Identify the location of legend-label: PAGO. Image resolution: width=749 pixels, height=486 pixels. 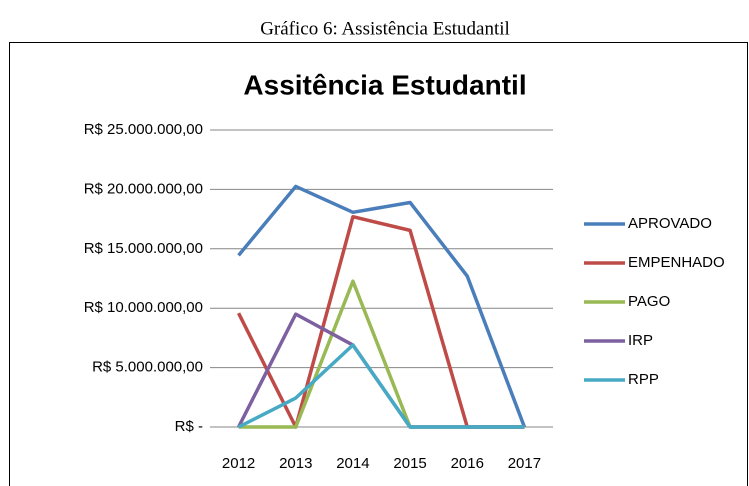
(649, 301).